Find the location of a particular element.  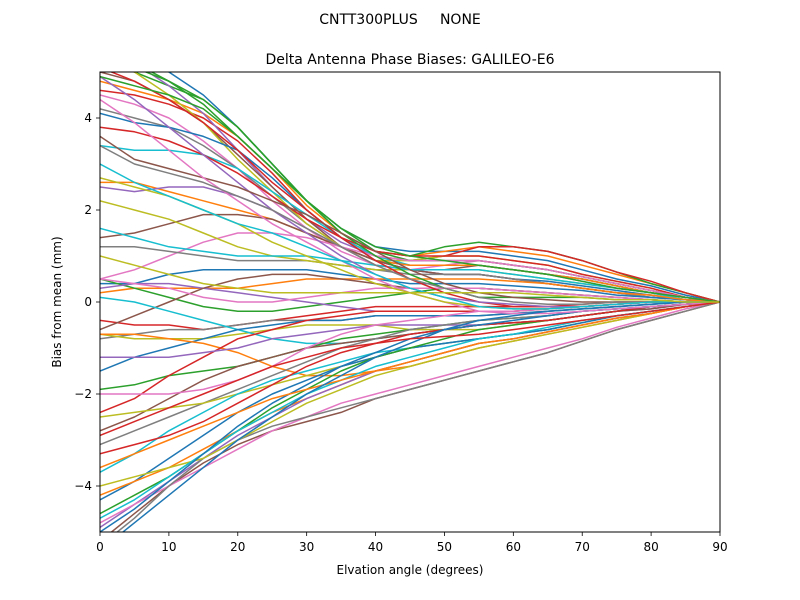

y-tick-label: −2 is located at coordinates (83, 394).